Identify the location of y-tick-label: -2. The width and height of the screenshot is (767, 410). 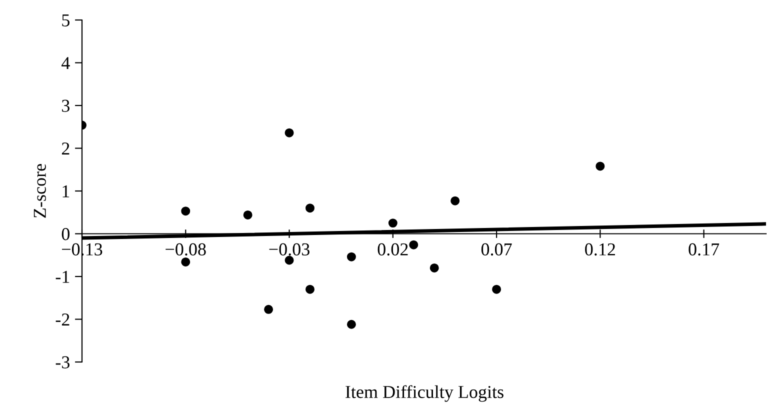
(63, 320).